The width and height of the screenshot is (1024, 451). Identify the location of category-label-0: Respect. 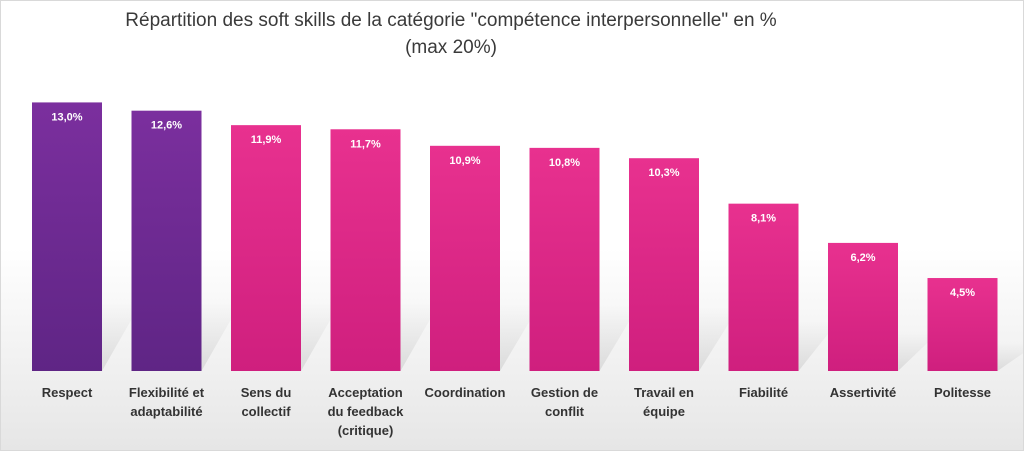
(67, 392).